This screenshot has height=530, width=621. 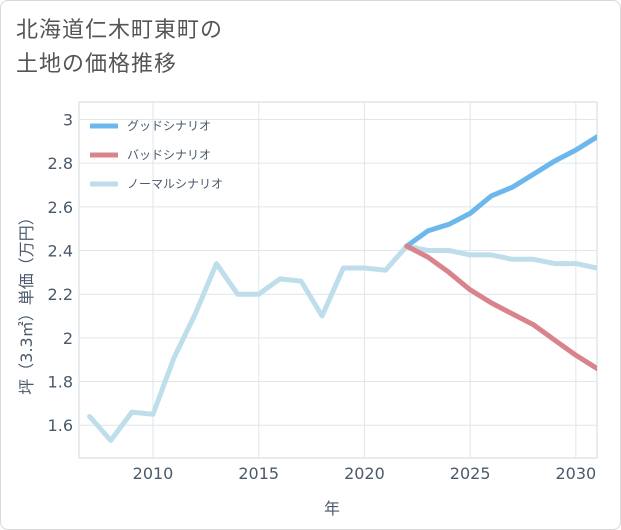 What do you see at coordinates (60, 163) in the screenshot?
I see `y-tick-label: 2.8` at bounding box center [60, 163].